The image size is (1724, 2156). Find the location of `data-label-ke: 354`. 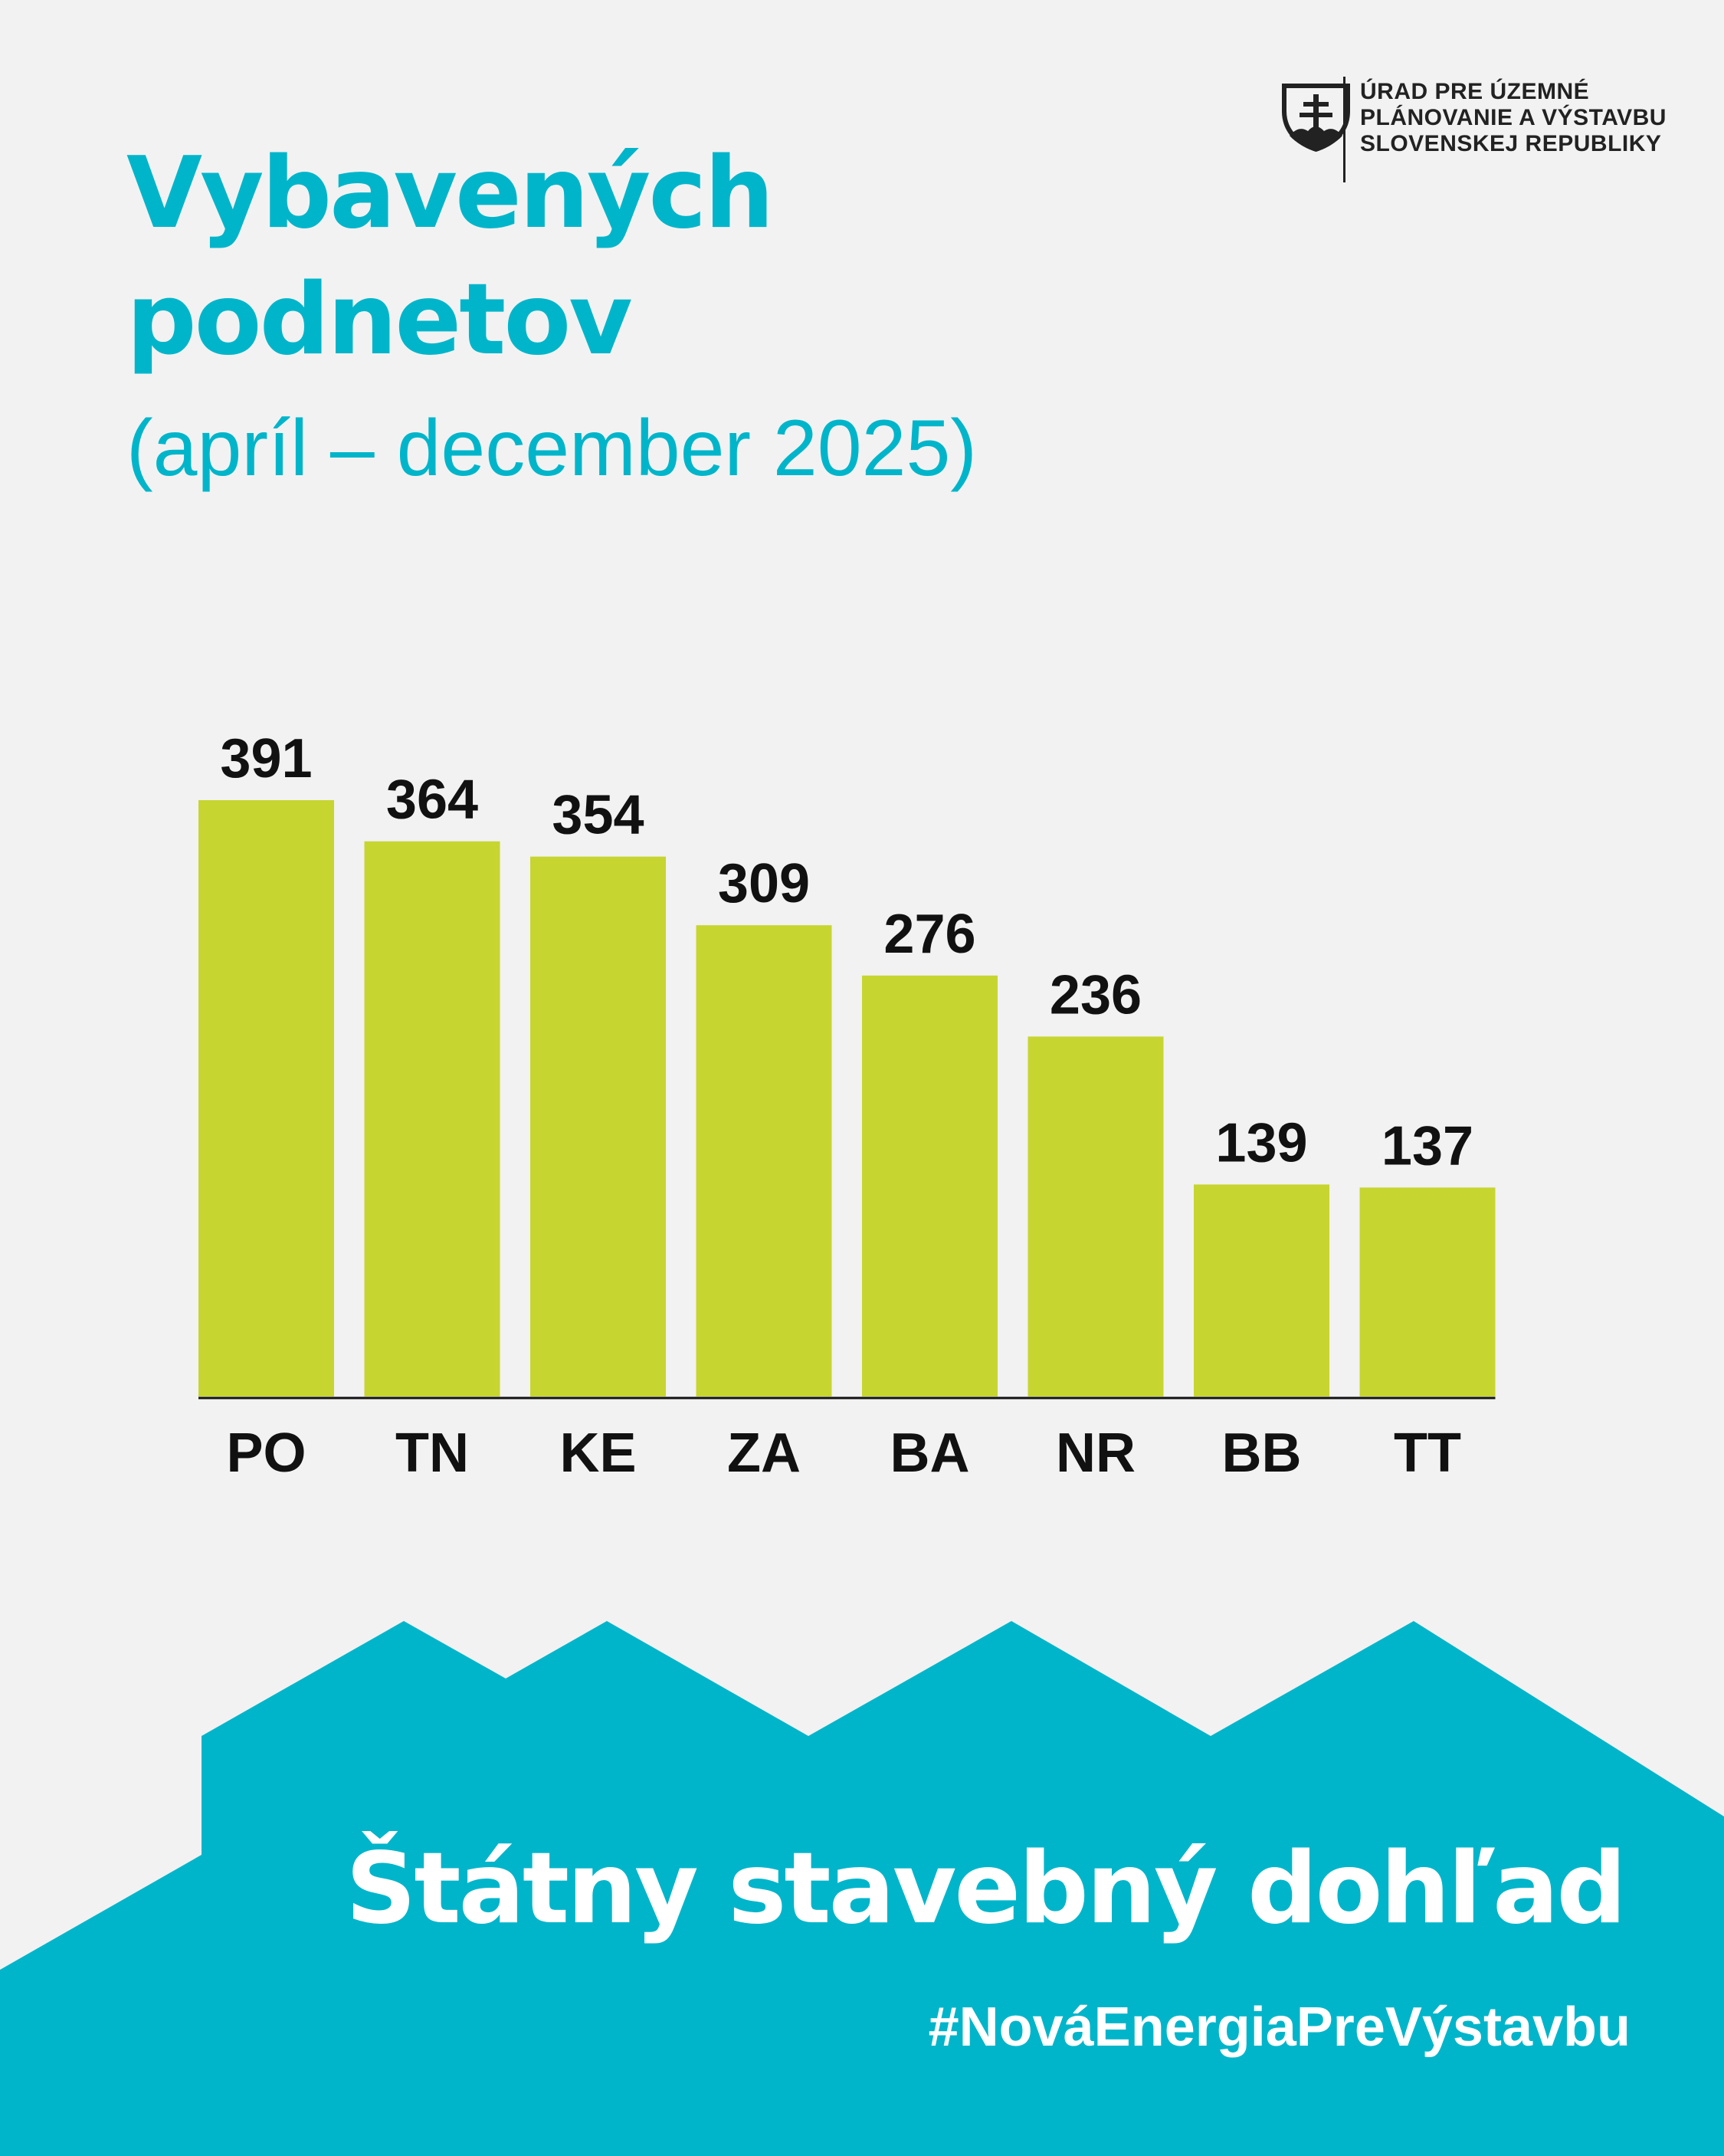

data-label-ke: 354 is located at coordinates (598, 815).